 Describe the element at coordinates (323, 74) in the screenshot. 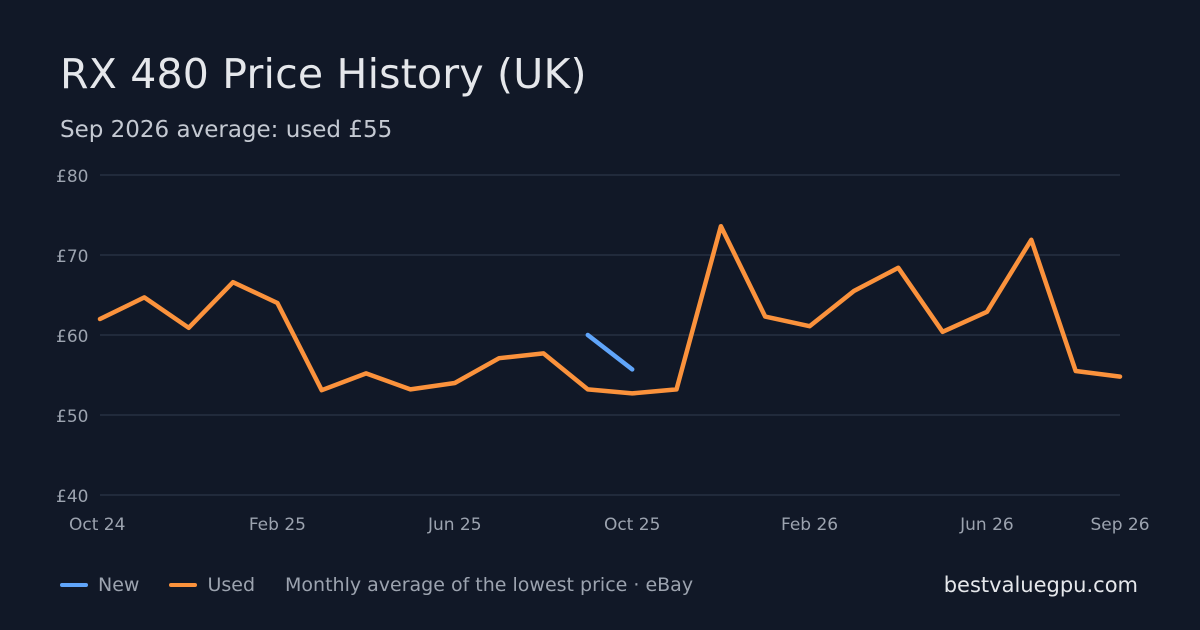

I see `chart-title: RX 480 Price History (UK)` at that location.